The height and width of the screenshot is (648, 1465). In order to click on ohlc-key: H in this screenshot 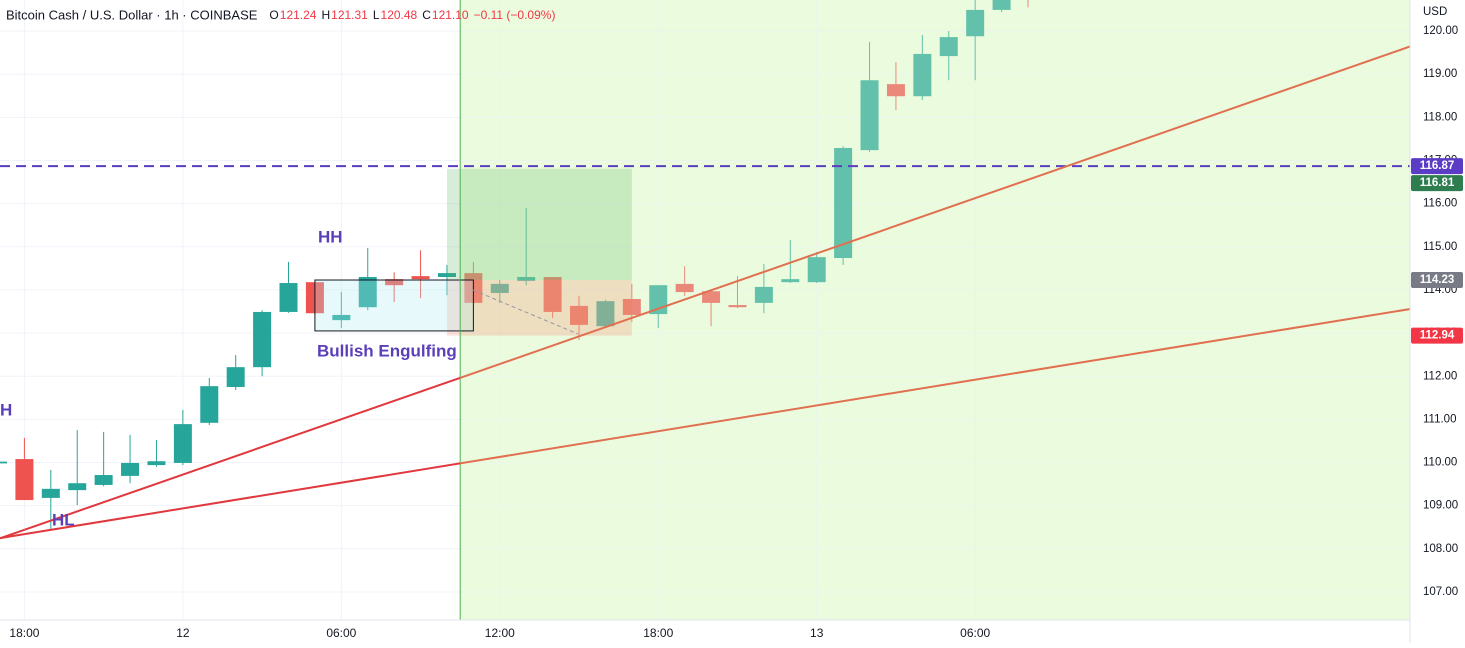, I will do `click(325, 15)`.